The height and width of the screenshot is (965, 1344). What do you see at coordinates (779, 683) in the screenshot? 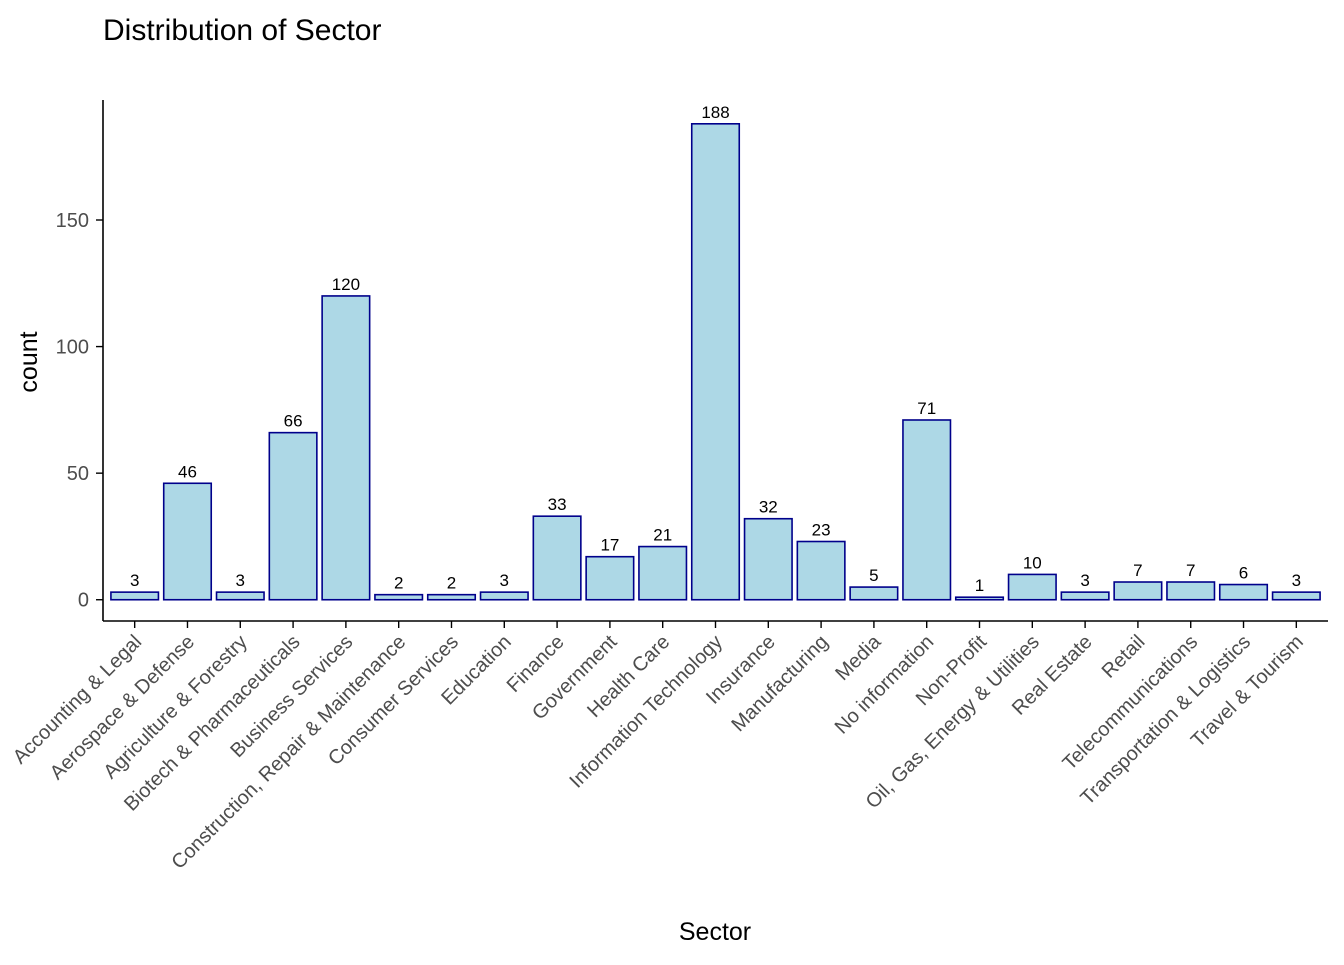
I see `x-tick-label: Manufacturing` at bounding box center [779, 683].